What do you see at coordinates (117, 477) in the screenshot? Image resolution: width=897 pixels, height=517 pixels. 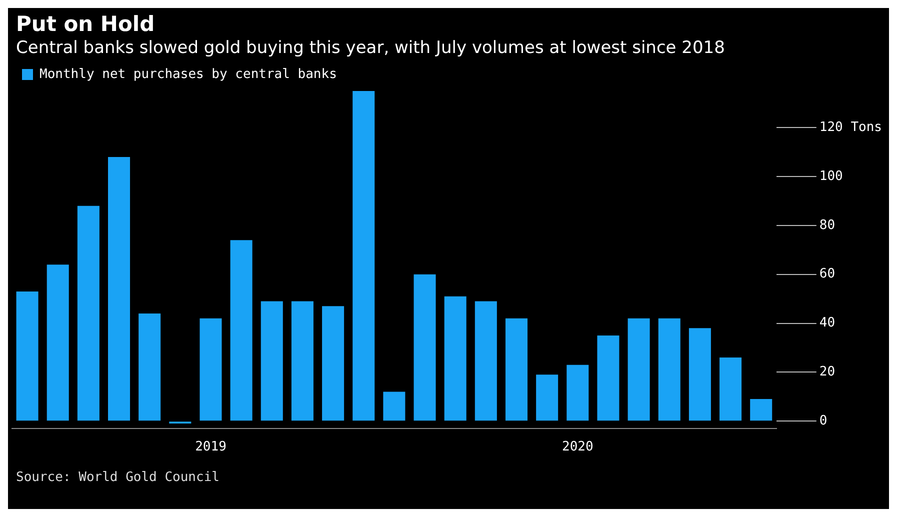 I see `source-note: Source: World Gold Council` at bounding box center [117, 477].